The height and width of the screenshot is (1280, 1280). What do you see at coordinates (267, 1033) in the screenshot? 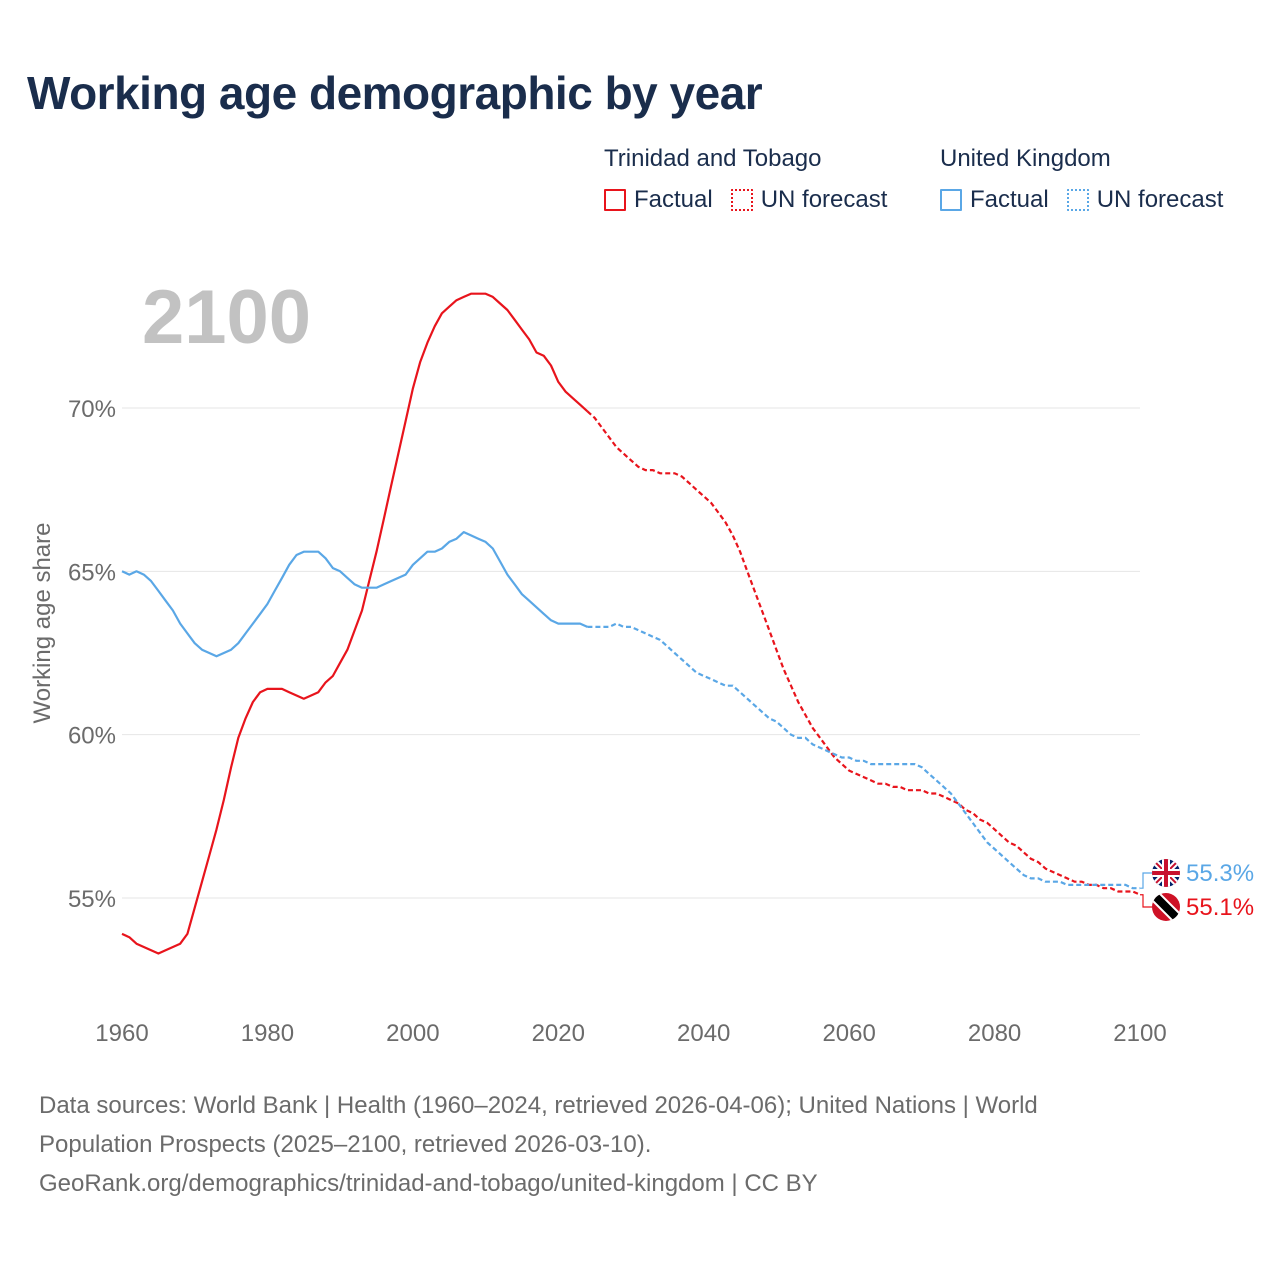
I see `x-tick-label: 1980` at bounding box center [267, 1033].